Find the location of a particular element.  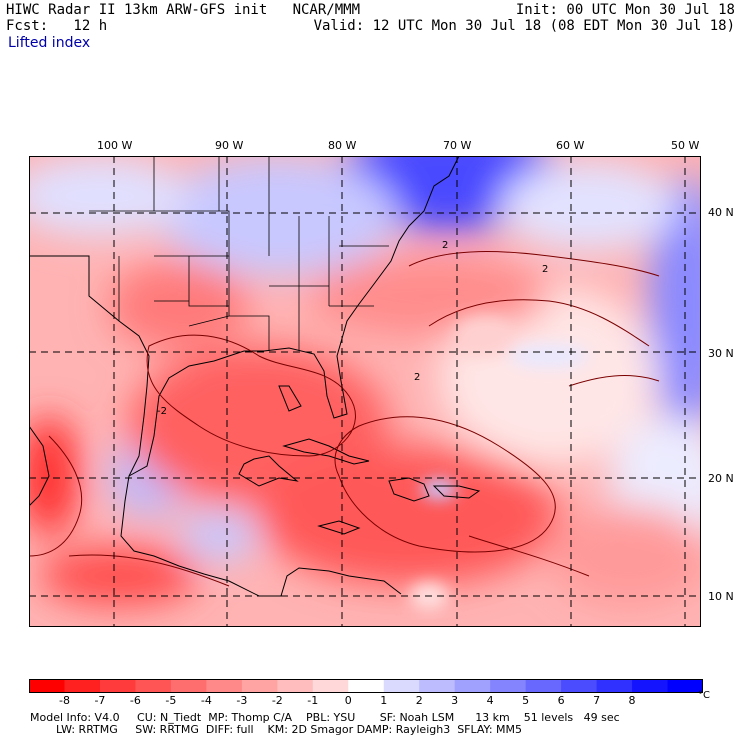

contour-label: -2 is located at coordinates (162, 411).